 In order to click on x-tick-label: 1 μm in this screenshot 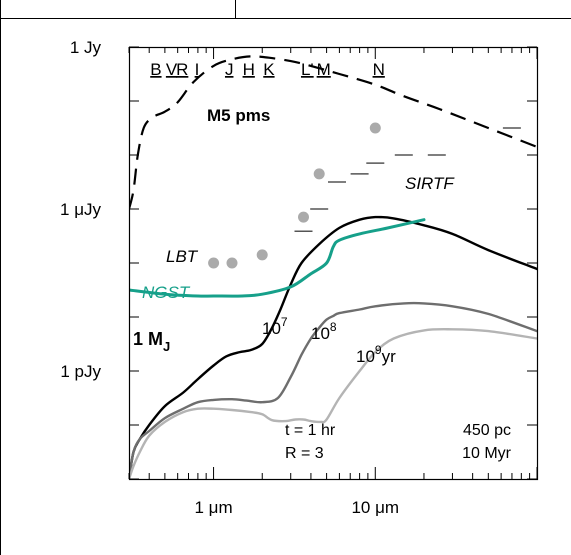, I will do `click(213, 507)`.